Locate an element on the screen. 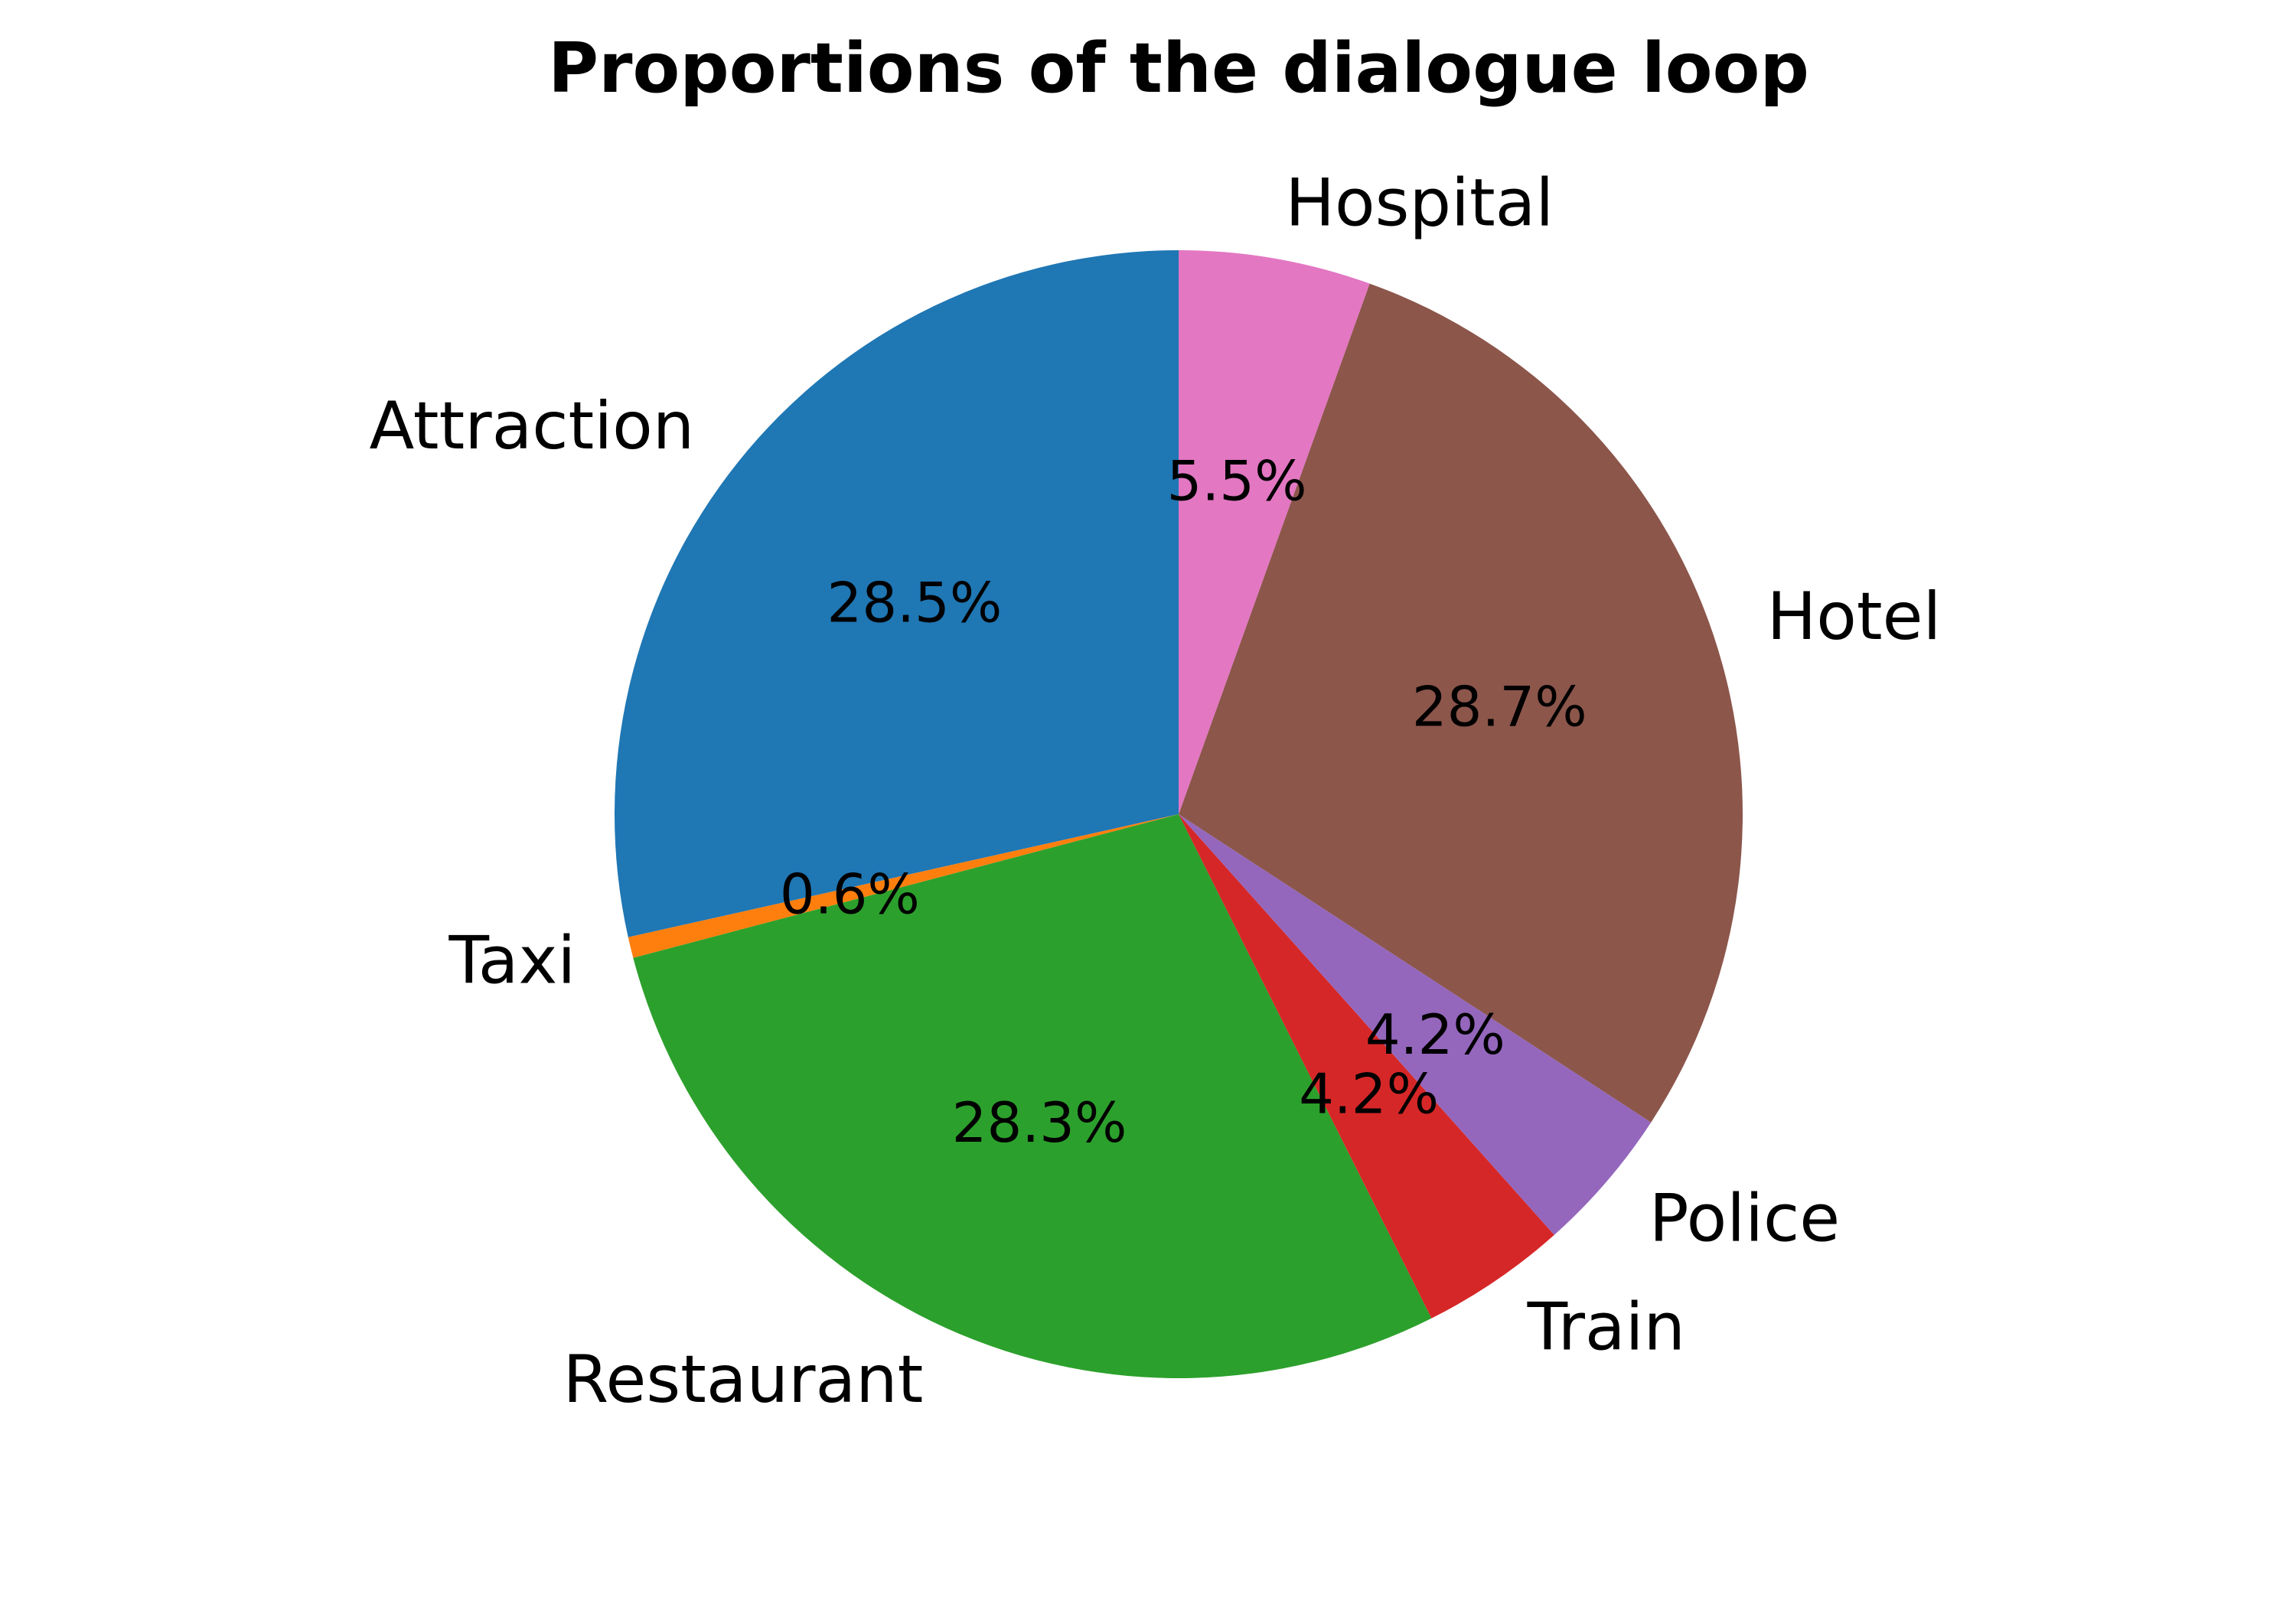  pie-slice-train is located at coordinates (1366, 1066).